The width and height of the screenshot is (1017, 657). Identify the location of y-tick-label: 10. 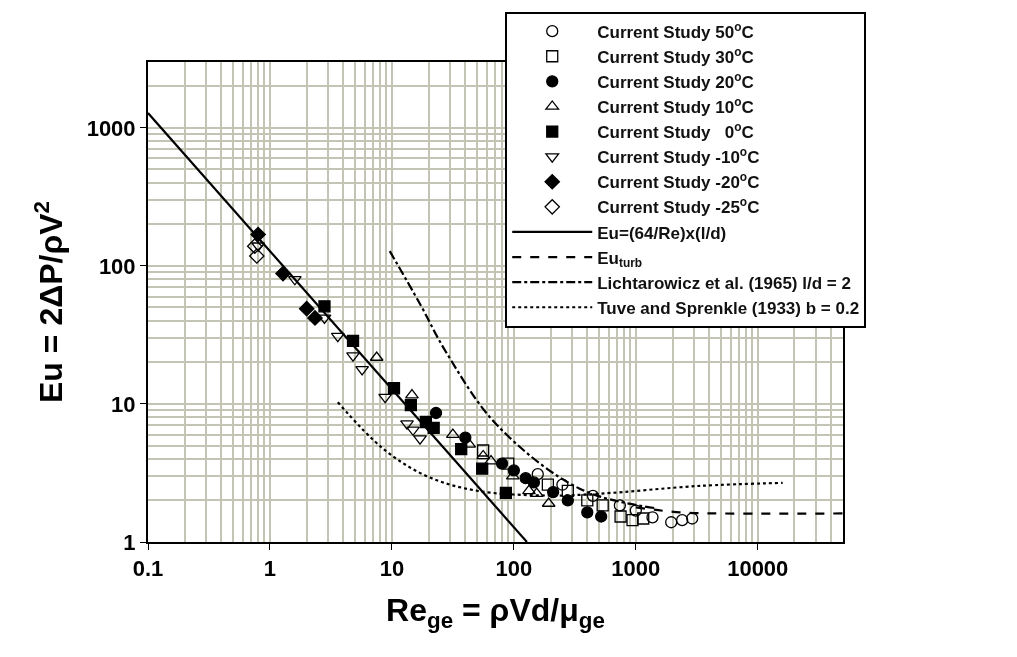
(123, 404).